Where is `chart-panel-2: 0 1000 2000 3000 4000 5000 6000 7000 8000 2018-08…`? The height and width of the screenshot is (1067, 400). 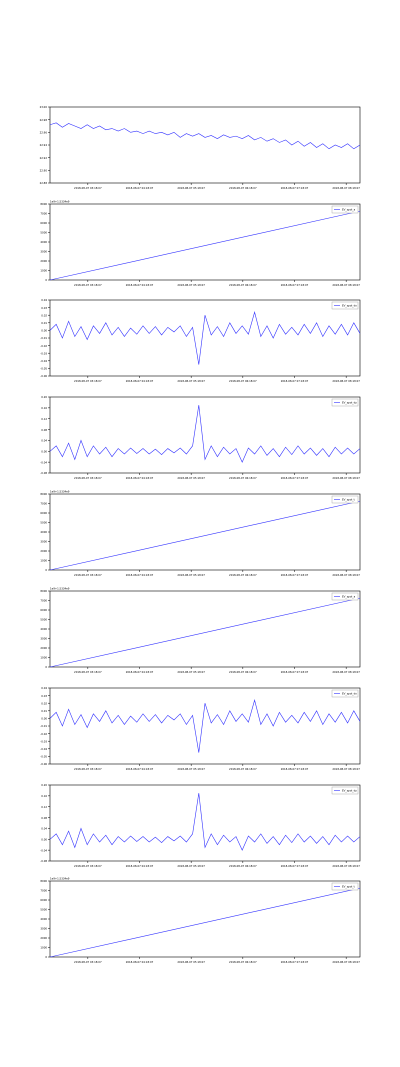 chart-panel-2: 0 1000 2000 3000 4000 5000 6000 7000 8000 2018-08… is located at coordinates (200, 243).